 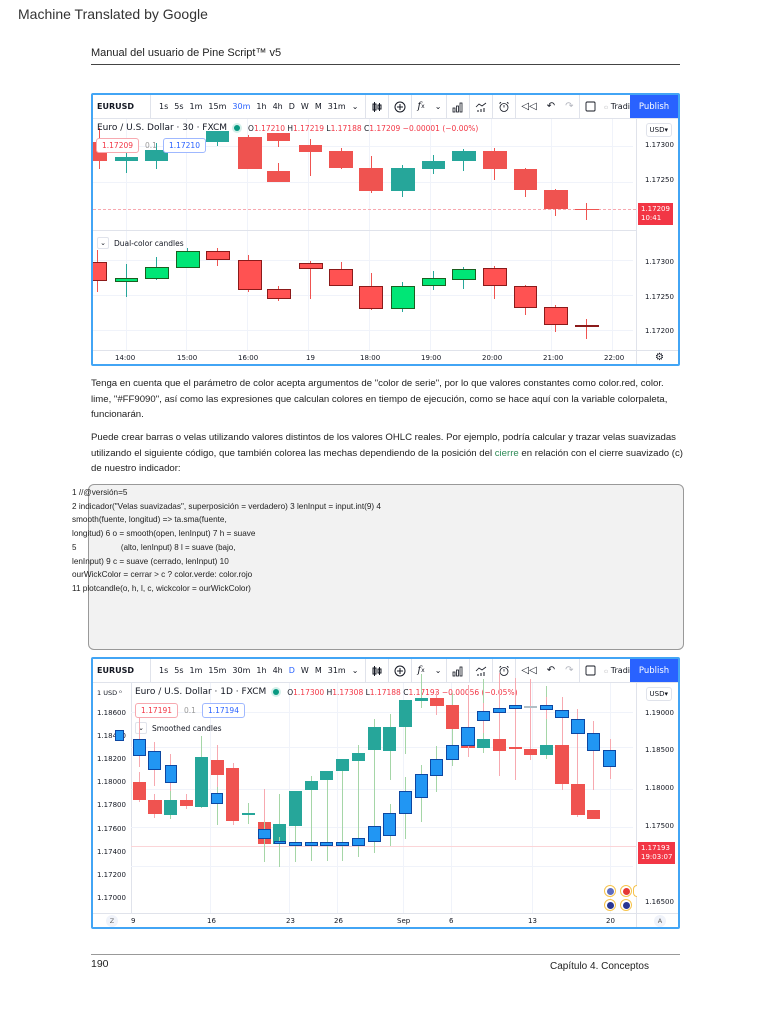 I want to click on price-axis-label: 1.17300, so click(x=659, y=145).